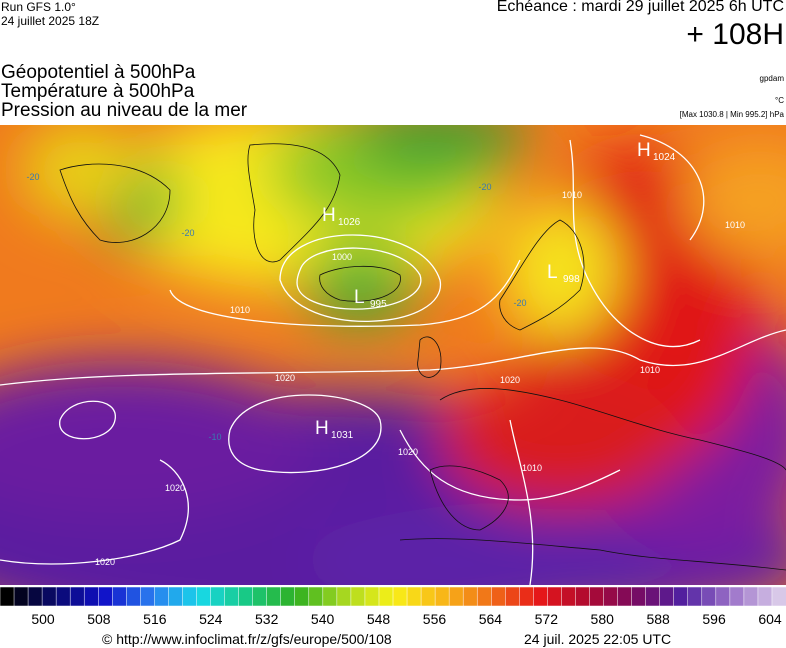  I want to click on layer-title: Température à 500hPa, so click(98, 91).